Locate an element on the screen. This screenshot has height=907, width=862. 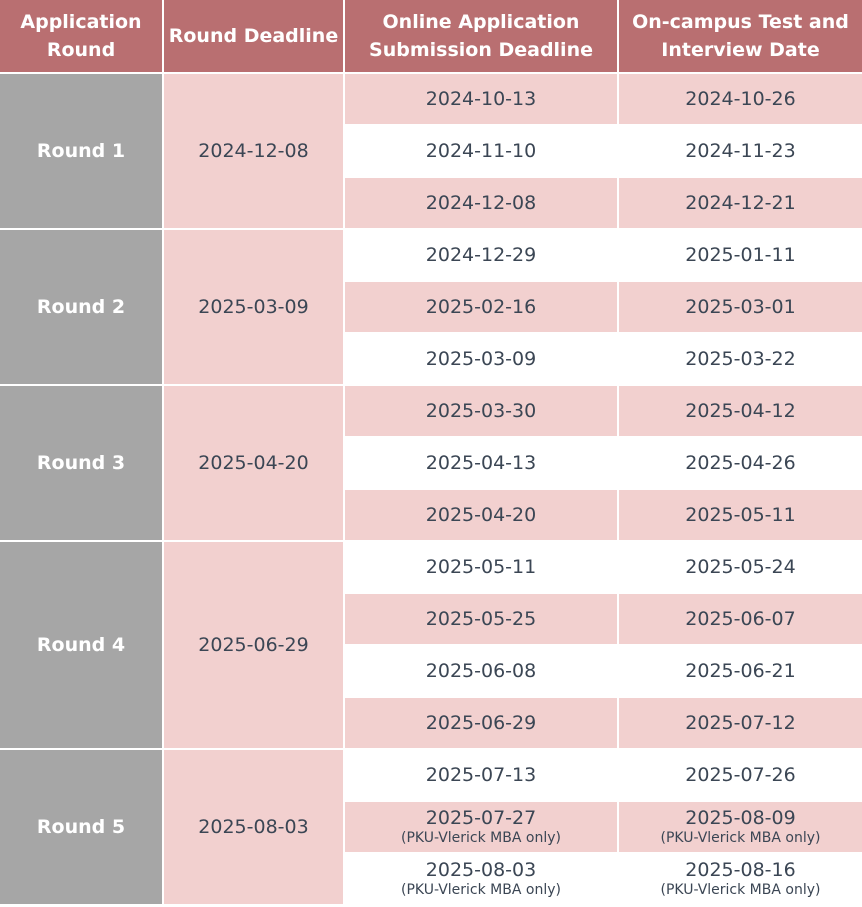
interview-date: 2025-06-07 is located at coordinates (740, 619).